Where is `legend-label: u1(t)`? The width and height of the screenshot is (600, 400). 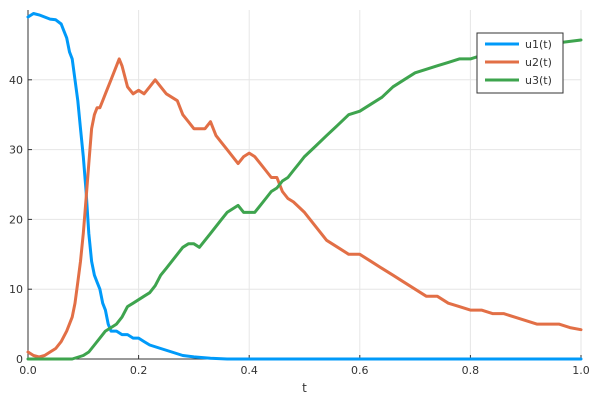
legend-label: u1(t) is located at coordinates (538, 44).